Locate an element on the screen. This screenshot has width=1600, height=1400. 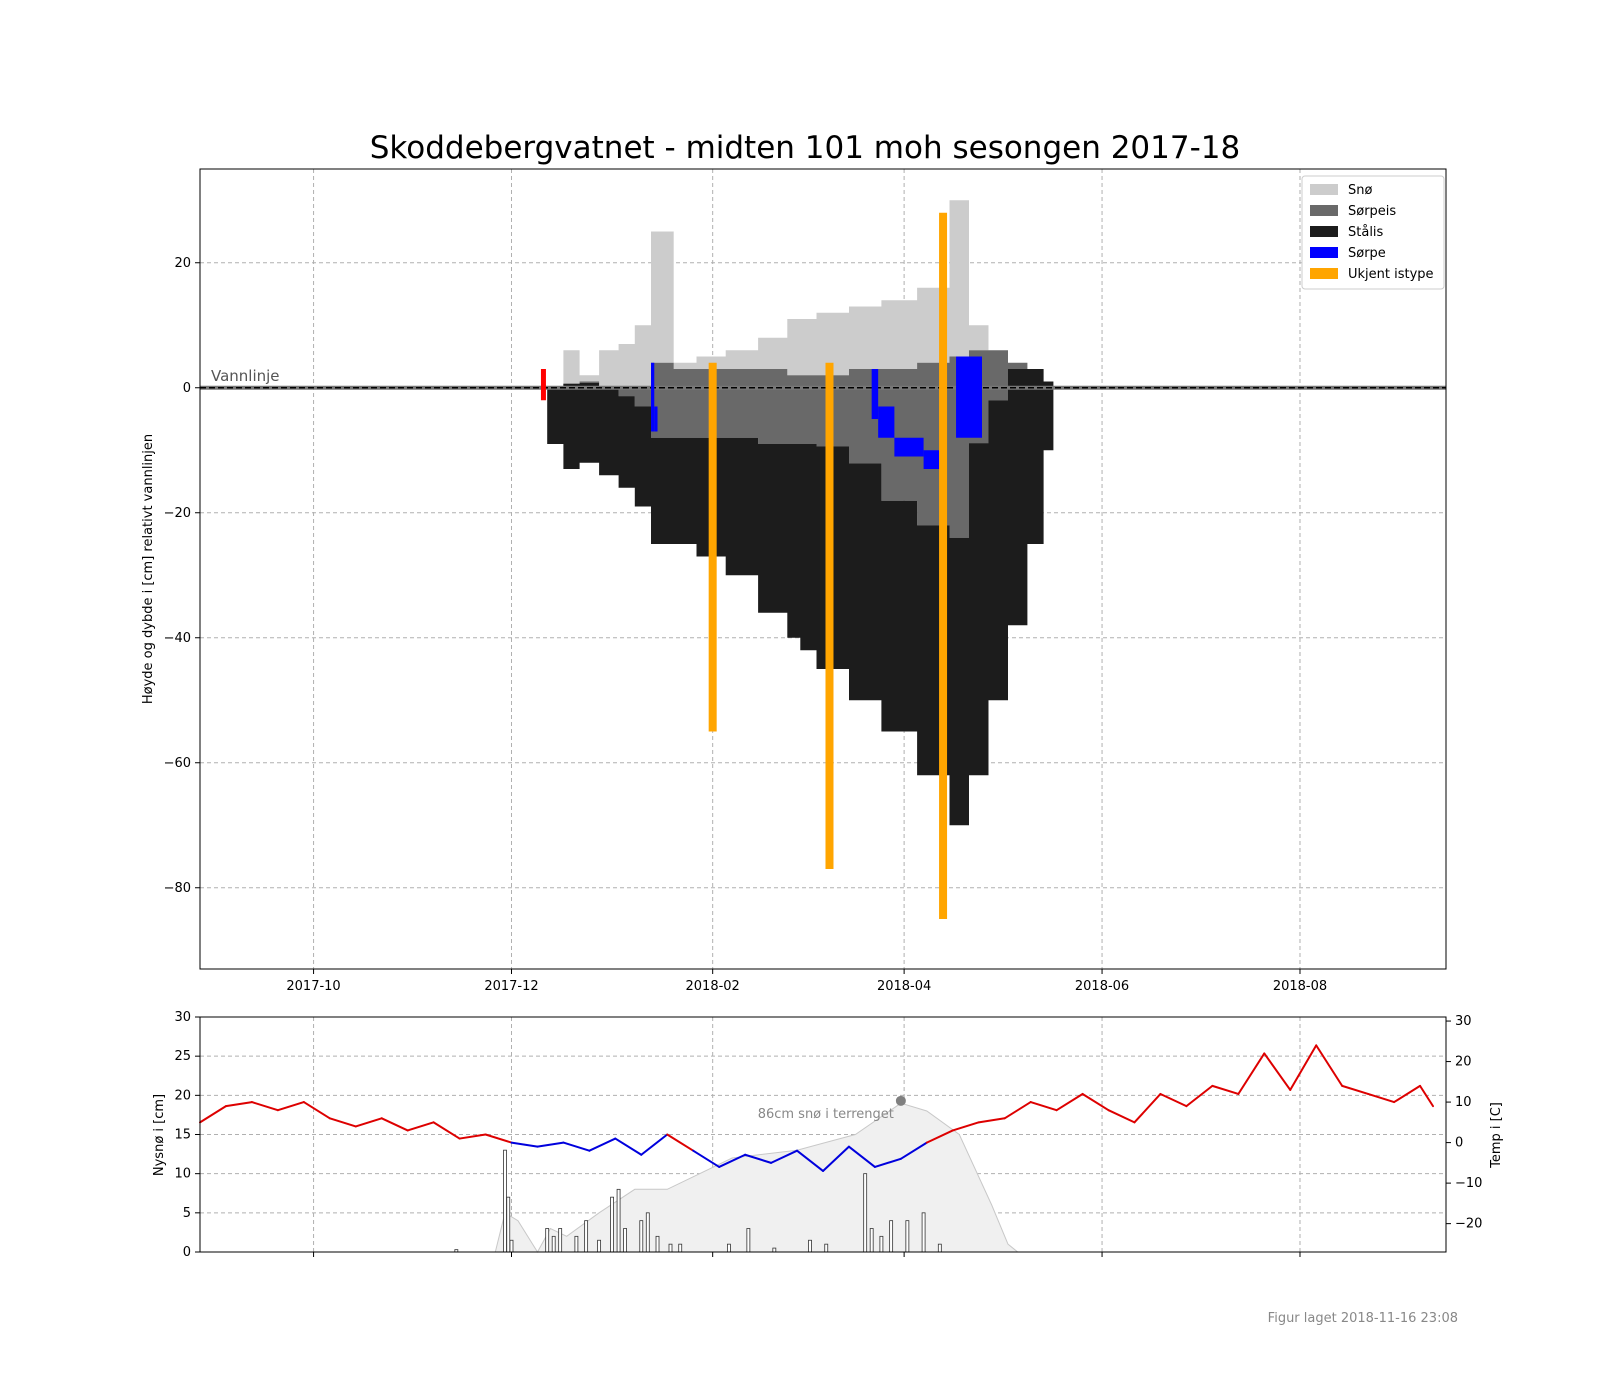
terrain-snow-depth is located at coordinates (757, 1177).